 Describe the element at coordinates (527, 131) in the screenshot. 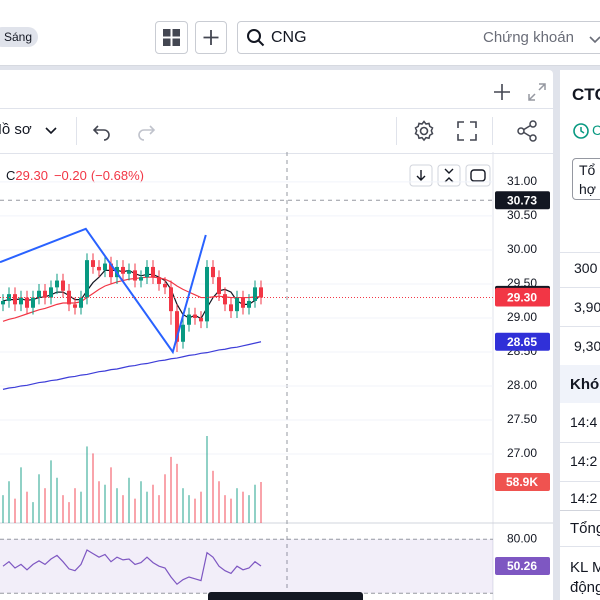

I see `share-icon` at that location.